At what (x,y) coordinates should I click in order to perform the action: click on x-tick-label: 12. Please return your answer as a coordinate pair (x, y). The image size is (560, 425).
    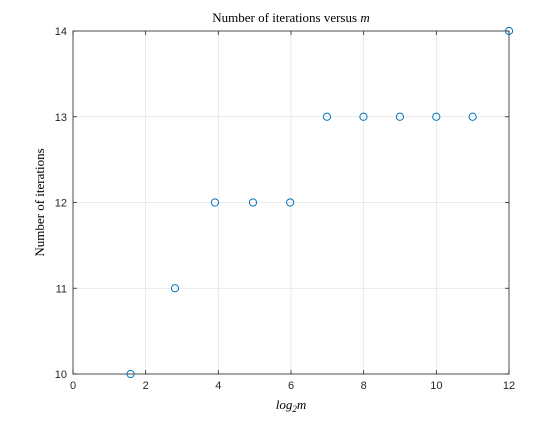
    Looking at the image, I should click on (509, 386).